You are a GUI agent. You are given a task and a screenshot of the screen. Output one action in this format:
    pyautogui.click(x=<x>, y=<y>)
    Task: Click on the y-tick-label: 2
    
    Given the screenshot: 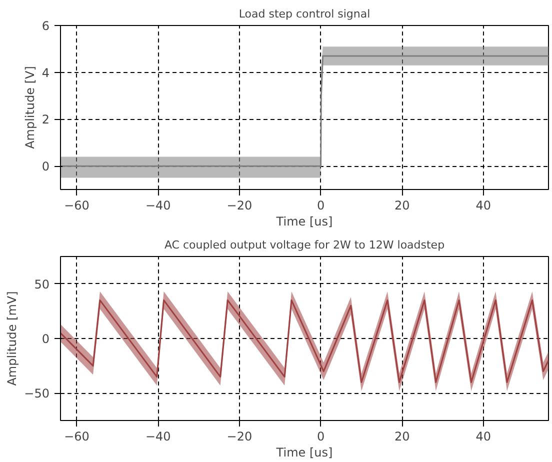 What is the action you would take?
    pyautogui.click(x=46, y=119)
    